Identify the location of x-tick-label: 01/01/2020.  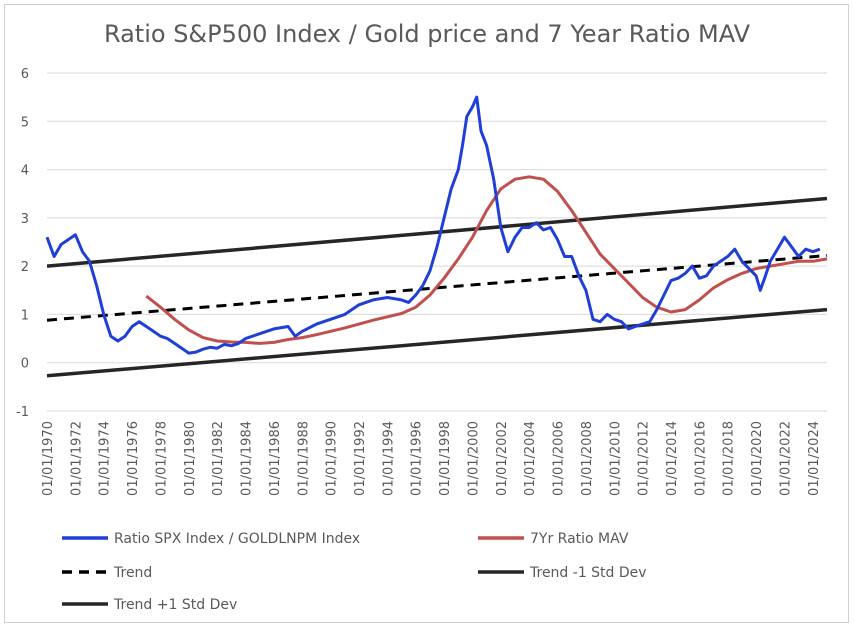
(757, 458).